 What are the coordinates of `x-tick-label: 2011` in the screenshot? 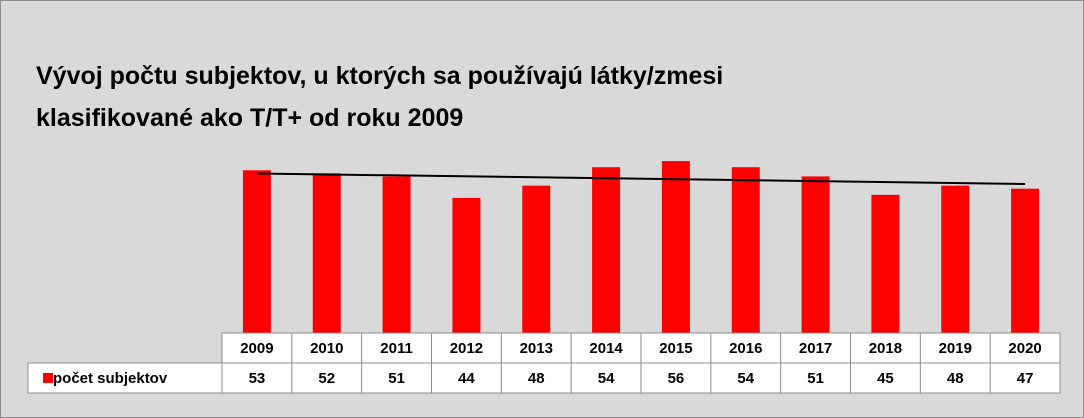 It's located at (396, 348).